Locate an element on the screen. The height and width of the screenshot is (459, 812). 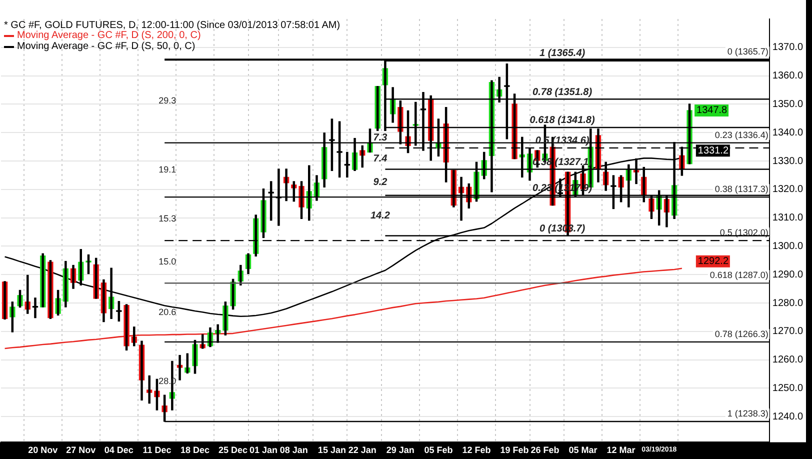
x-tick-label: 15 Jan is located at coordinates (332, 450).